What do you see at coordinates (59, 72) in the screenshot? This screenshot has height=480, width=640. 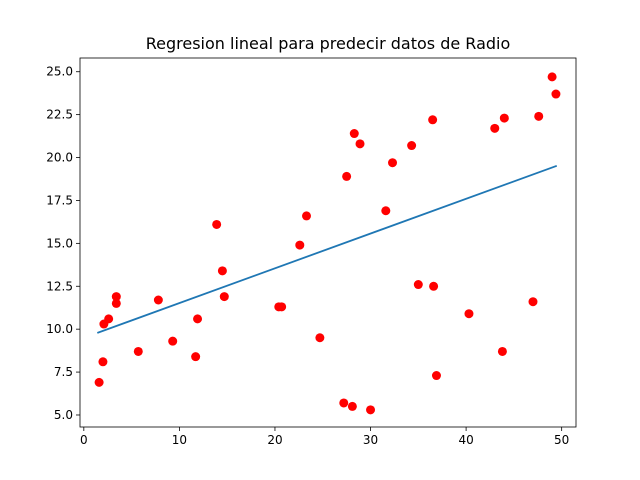 I see `y-tick-label: 25.0` at bounding box center [59, 72].